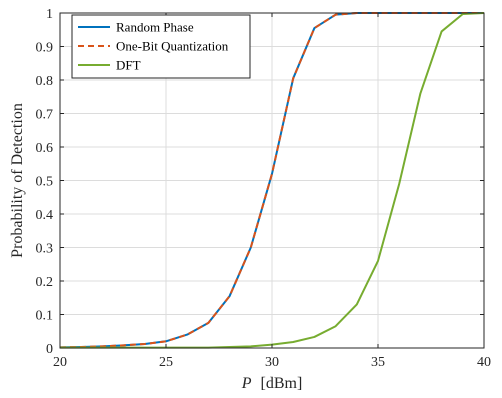 The width and height of the screenshot is (502, 398). What do you see at coordinates (45, 316) in the screenshot?
I see `y-tick-label: 0.1` at bounding box center [45, 316].